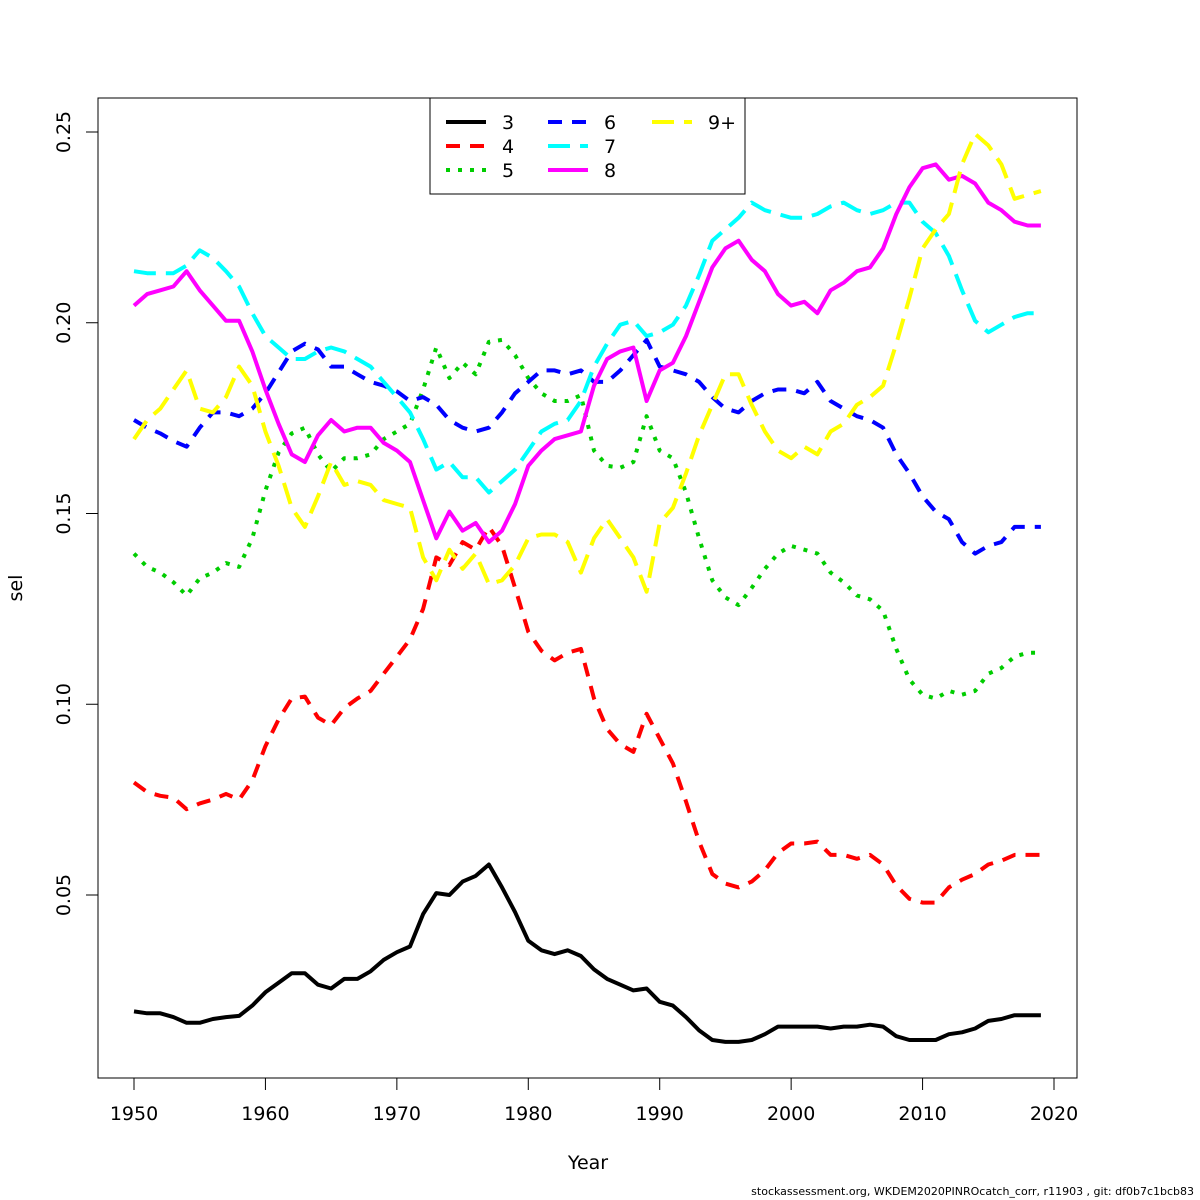  Describe the element at coordinates (660, 1114) in the screenshot. I see `x-tick-label: 1990` at that location.